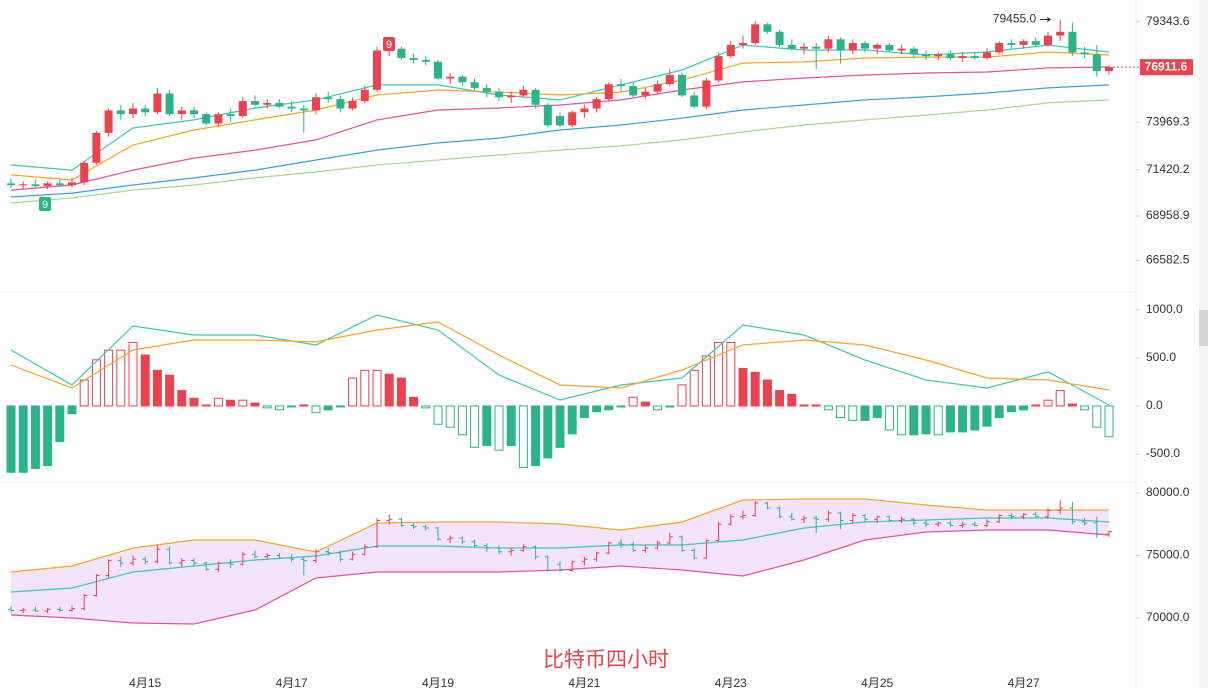 The image size is (1208, 688). I want to click on annotation: 9, so click(389, 45).